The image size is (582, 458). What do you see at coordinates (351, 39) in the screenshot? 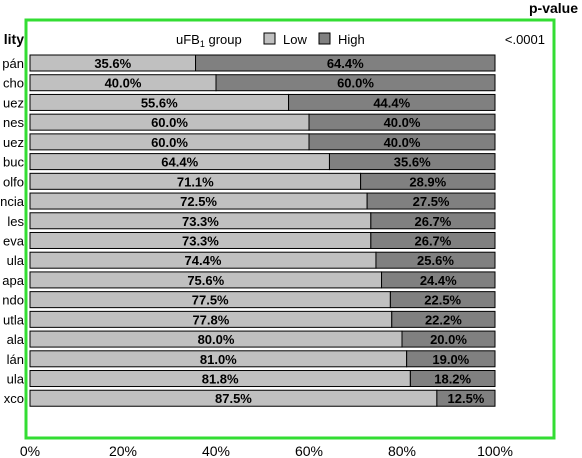
I see `legend-label-high: High` at bounding box center [351, 39].